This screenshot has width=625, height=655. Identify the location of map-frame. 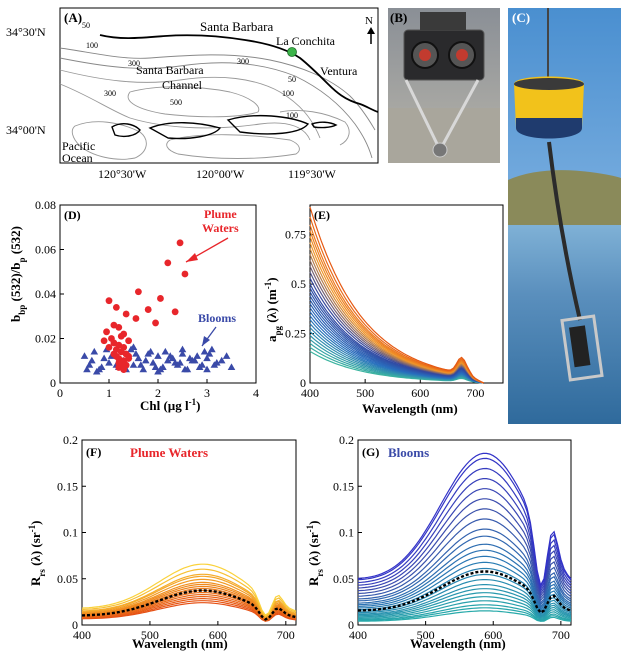
(219, 85).